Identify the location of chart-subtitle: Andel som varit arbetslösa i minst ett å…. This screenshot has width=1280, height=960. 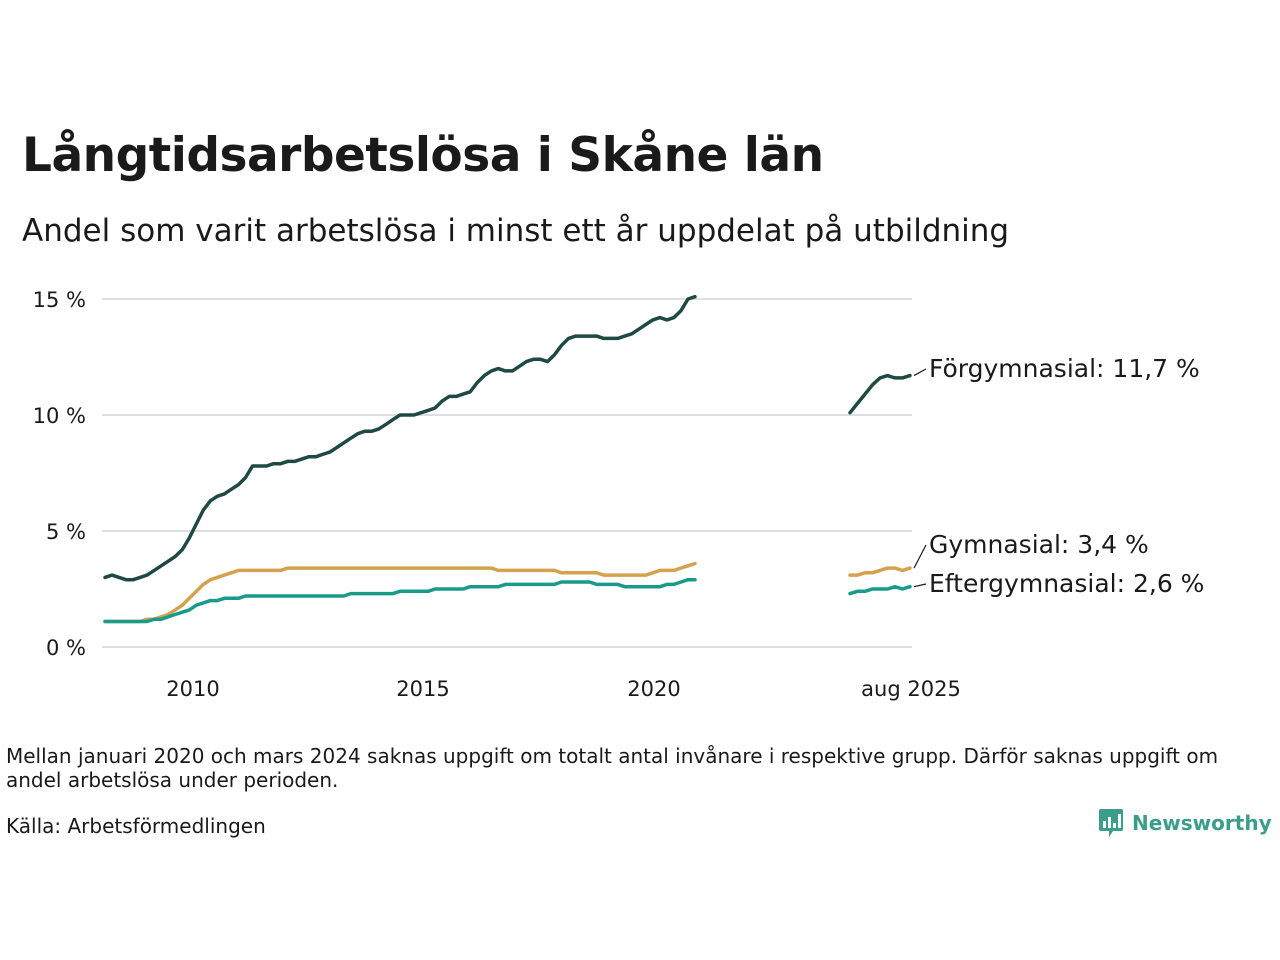
(516, 231).